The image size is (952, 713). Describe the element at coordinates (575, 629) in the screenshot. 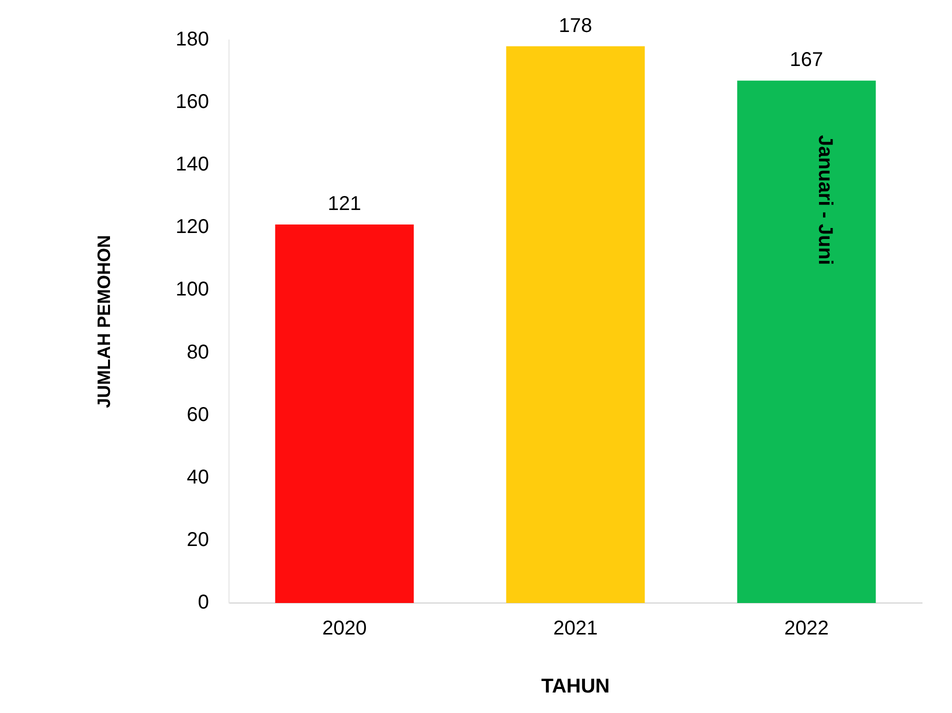

I see `x-tick-label: 2021` at that location.